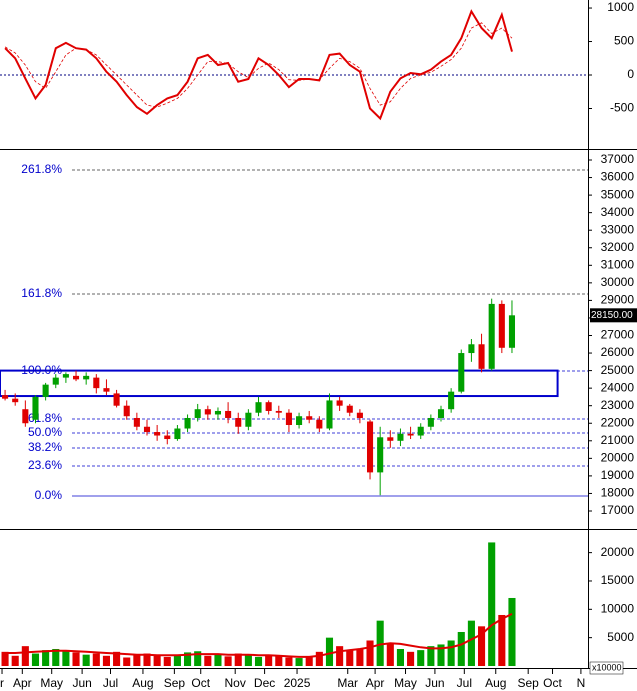  Describe the element at coordinates (618, 552) in the screenshot. I see `y-tick-label: 20000` at that location.